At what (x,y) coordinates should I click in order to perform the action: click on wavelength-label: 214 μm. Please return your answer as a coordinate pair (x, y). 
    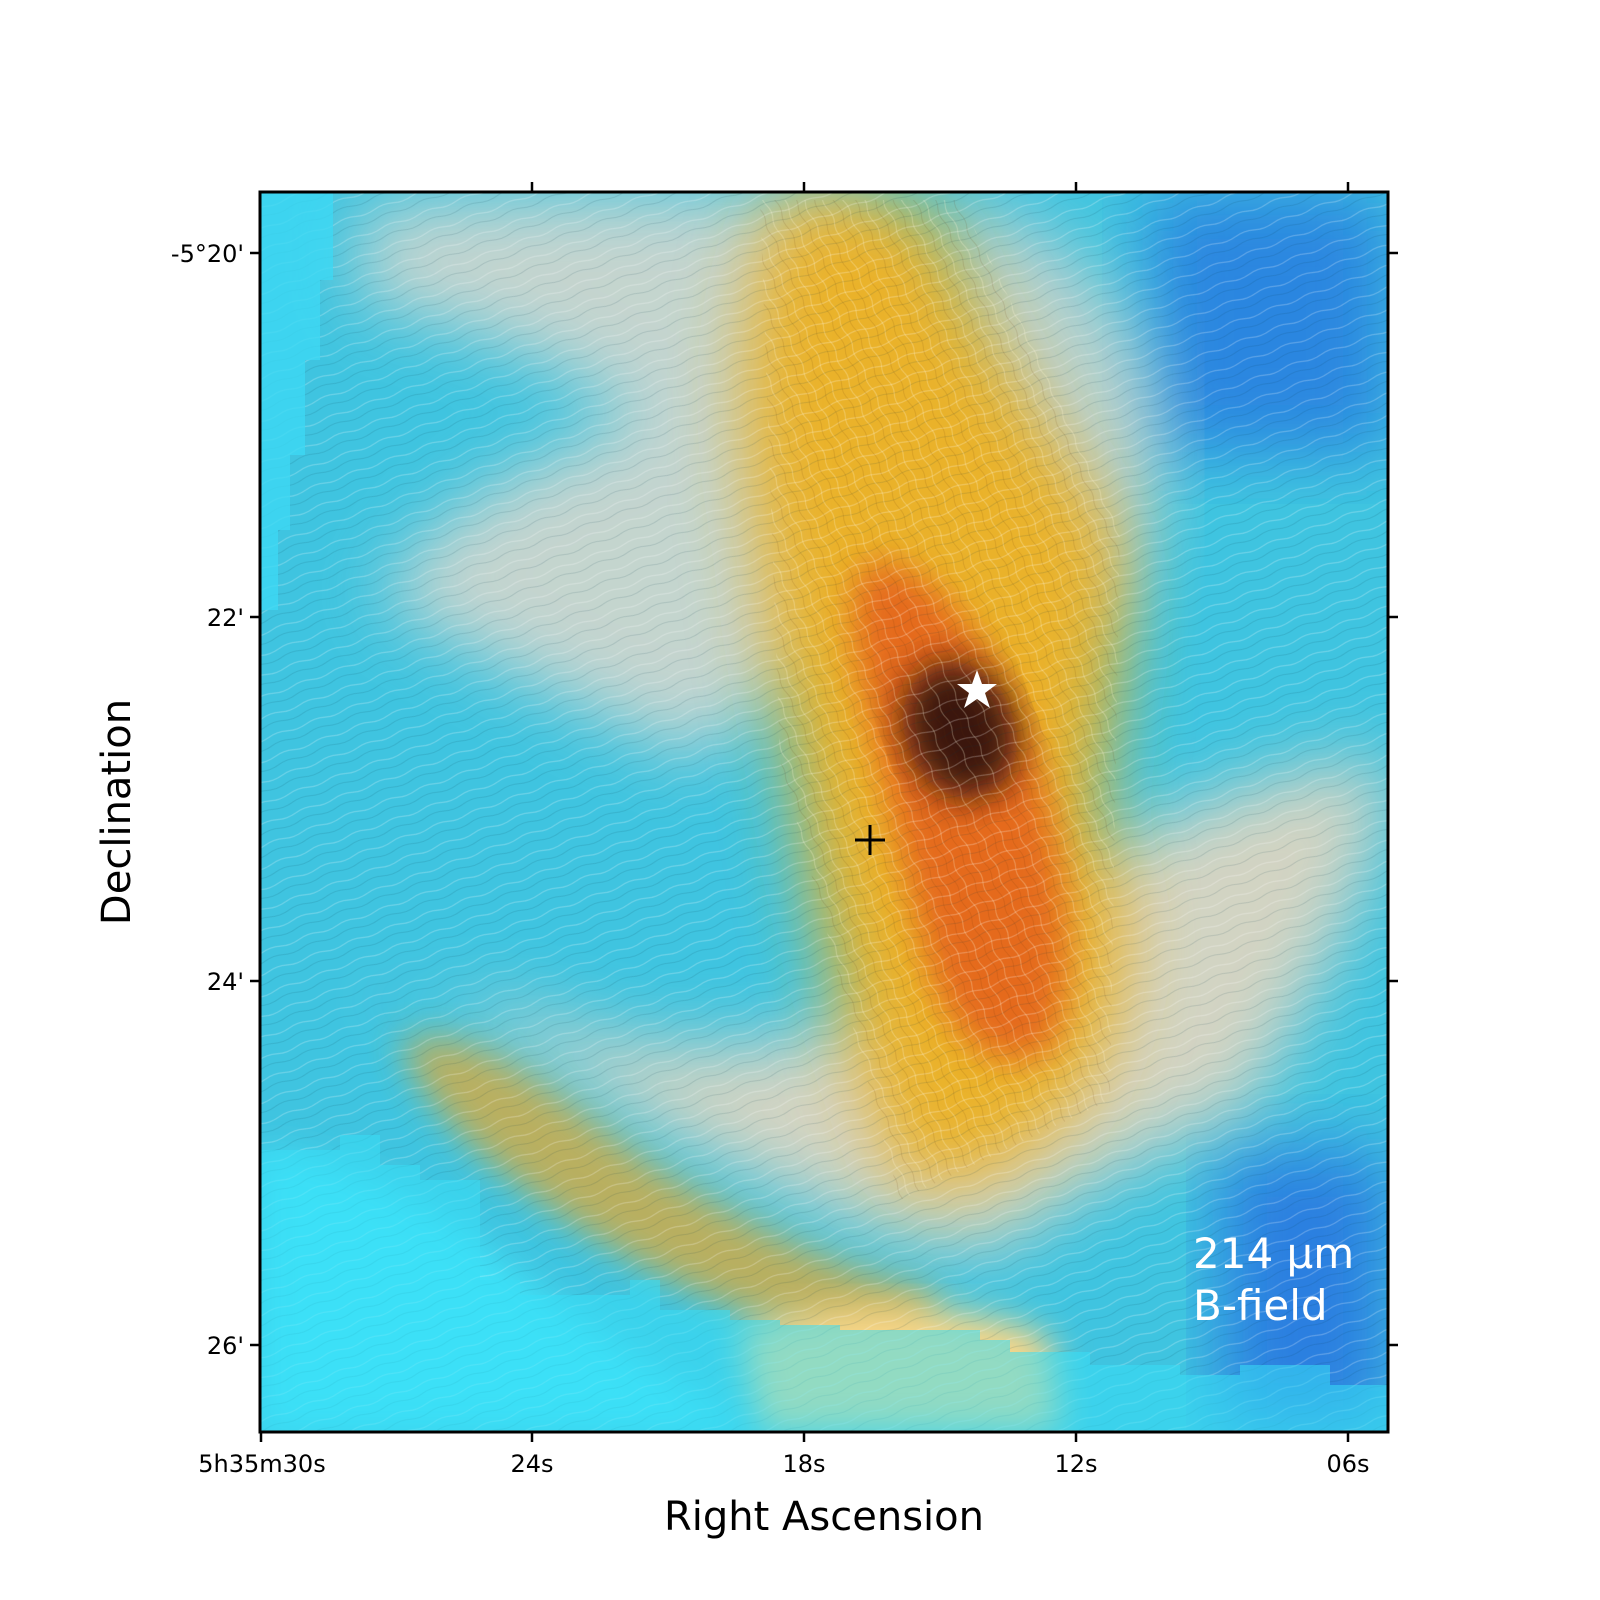
    Looking at the image, I should click on (1273, 1253).